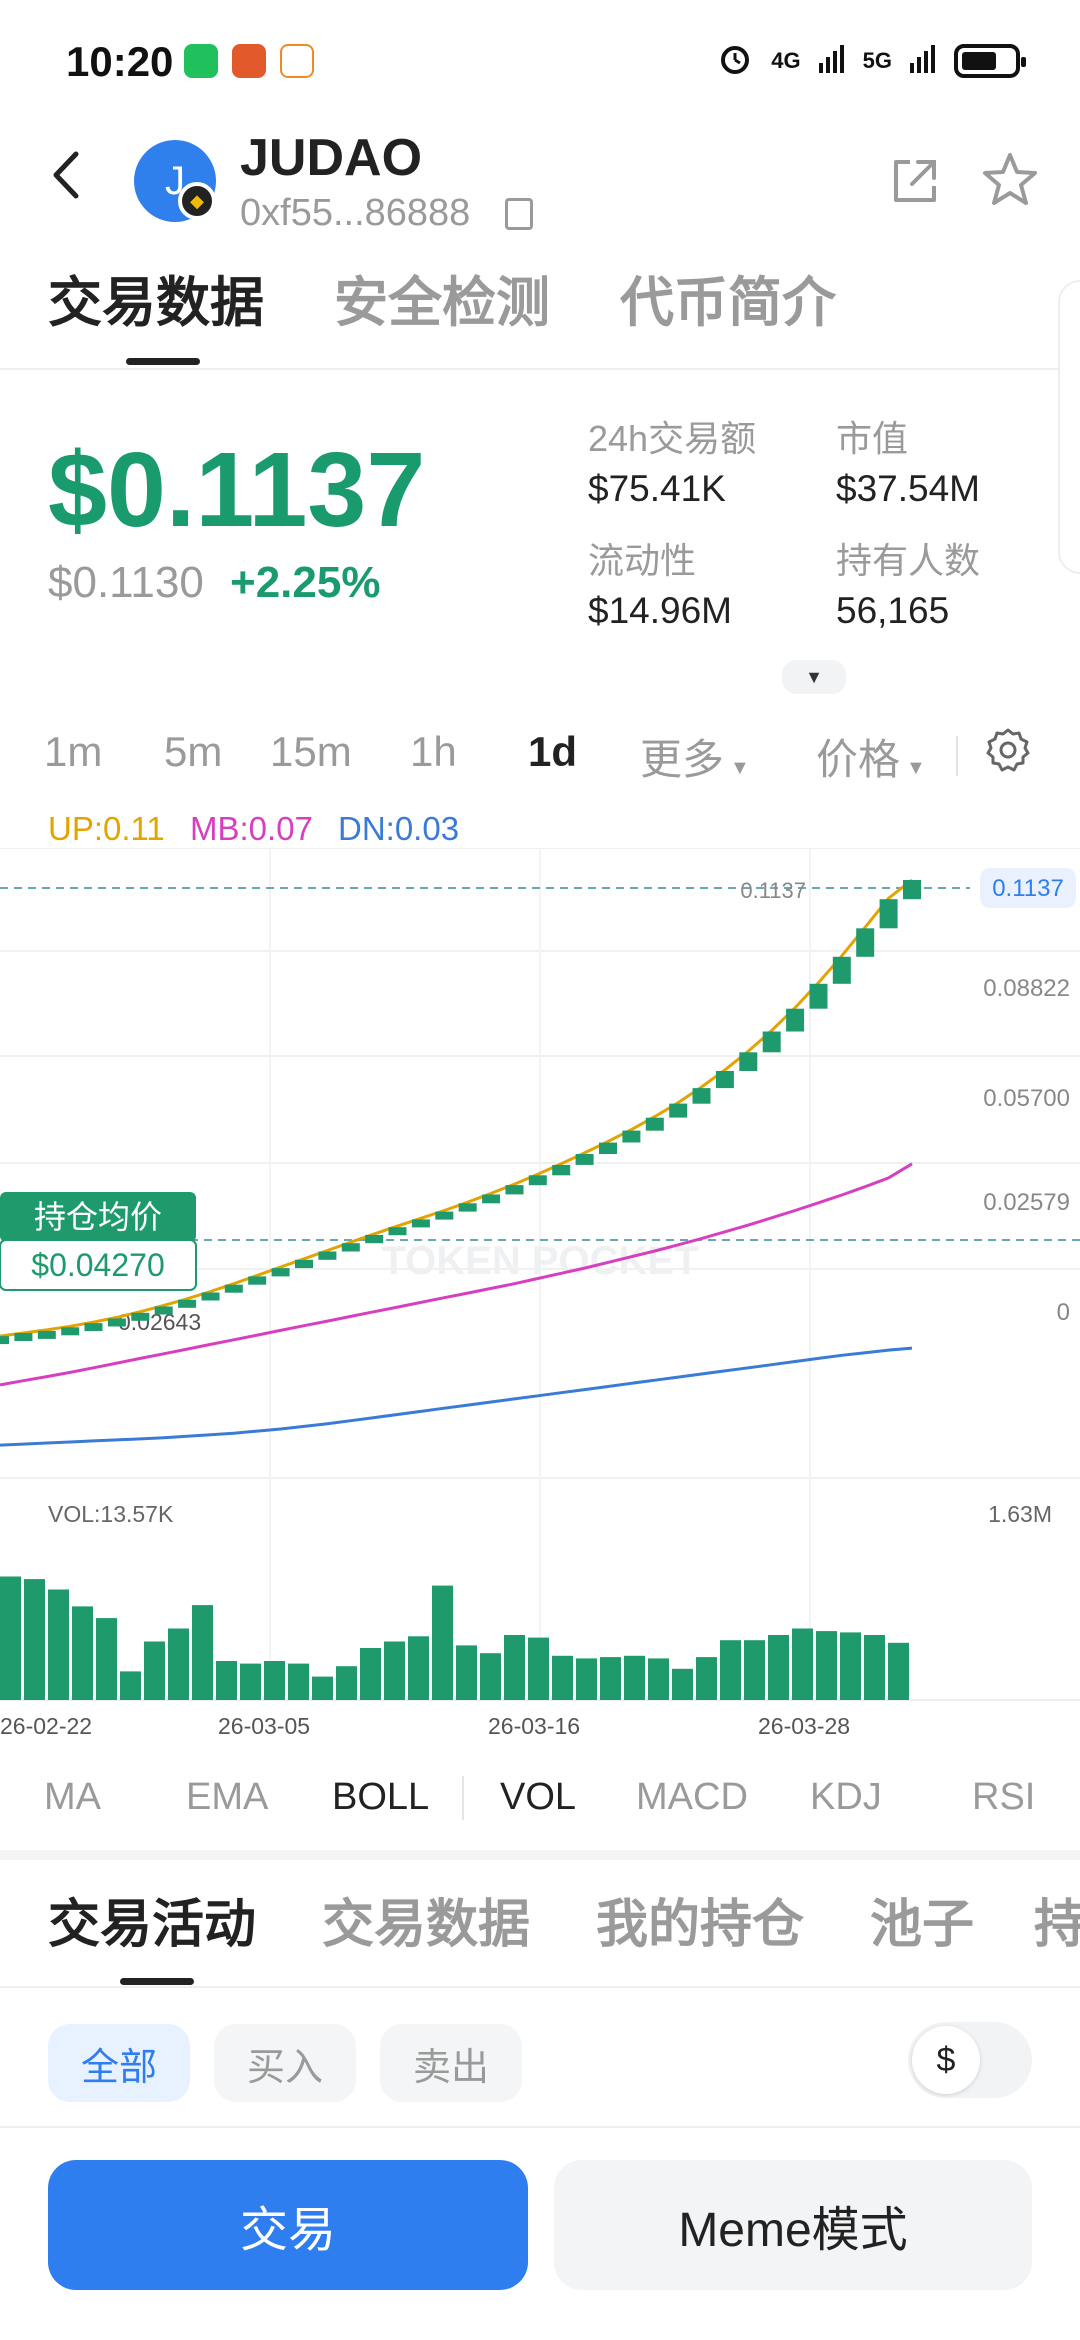 Image resolution: width=1080 pixels, height=2340 pixels. Describe the element at coordinates (463, 1798) in the screenshot. I see `indicator-separator` at that location.